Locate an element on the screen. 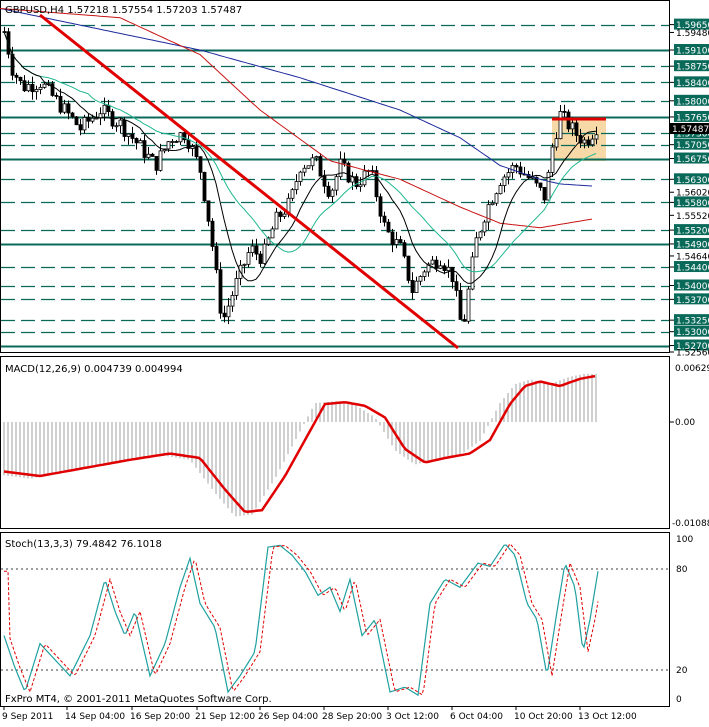  price-label: 1.56020 is located at coordinates (692, 194).